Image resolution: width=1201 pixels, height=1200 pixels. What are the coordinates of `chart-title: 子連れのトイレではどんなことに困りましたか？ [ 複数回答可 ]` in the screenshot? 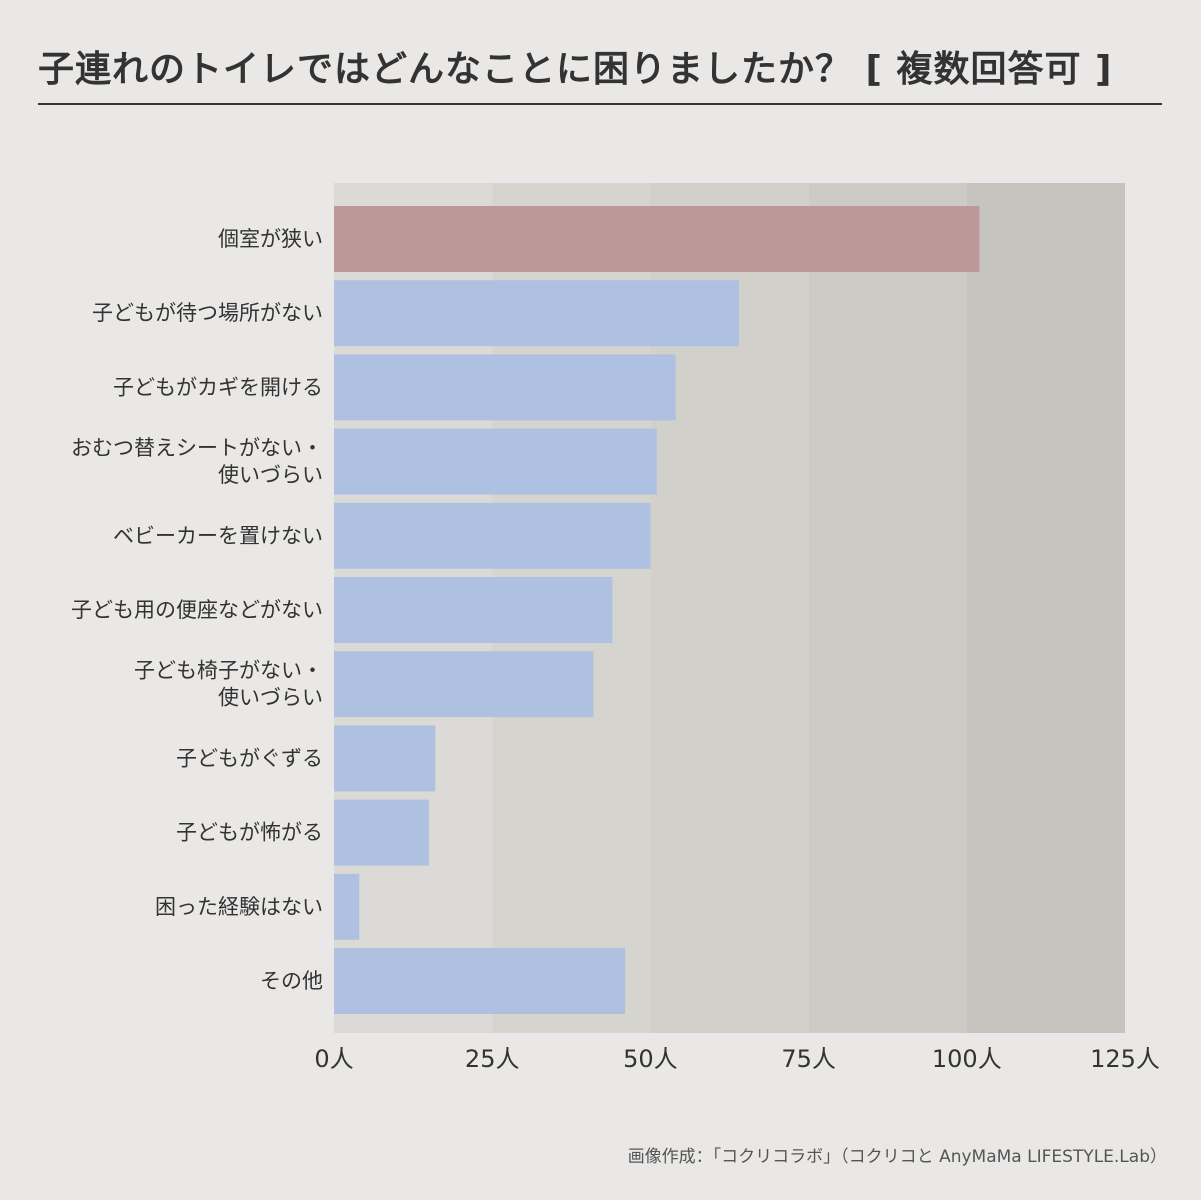 It's located at (575, 69).